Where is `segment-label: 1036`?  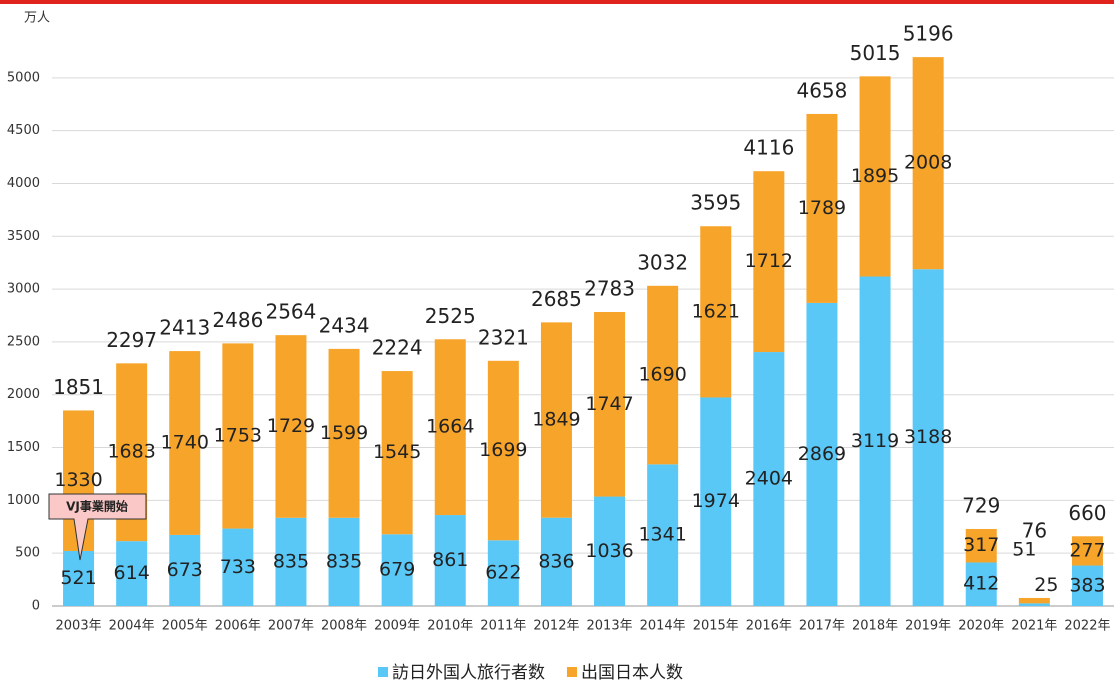
segment-label: 1036 is located at coordinates (609, 551).